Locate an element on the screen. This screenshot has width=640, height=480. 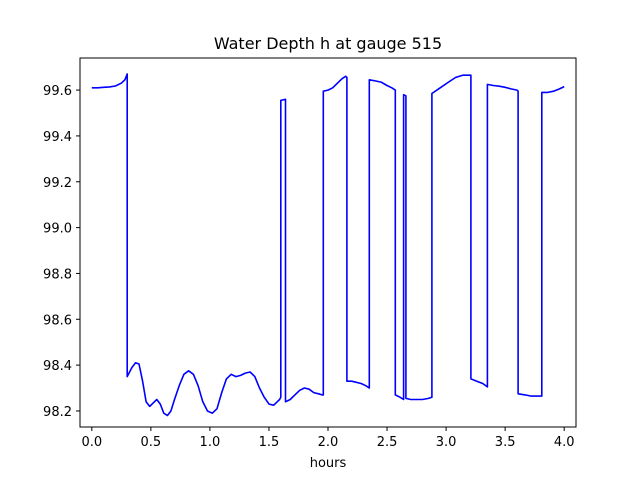
y-axis: 98.2 98.4 98.6 98.8 99.0 99.2 99.4 99.6 is located at coordinates (61, 252).